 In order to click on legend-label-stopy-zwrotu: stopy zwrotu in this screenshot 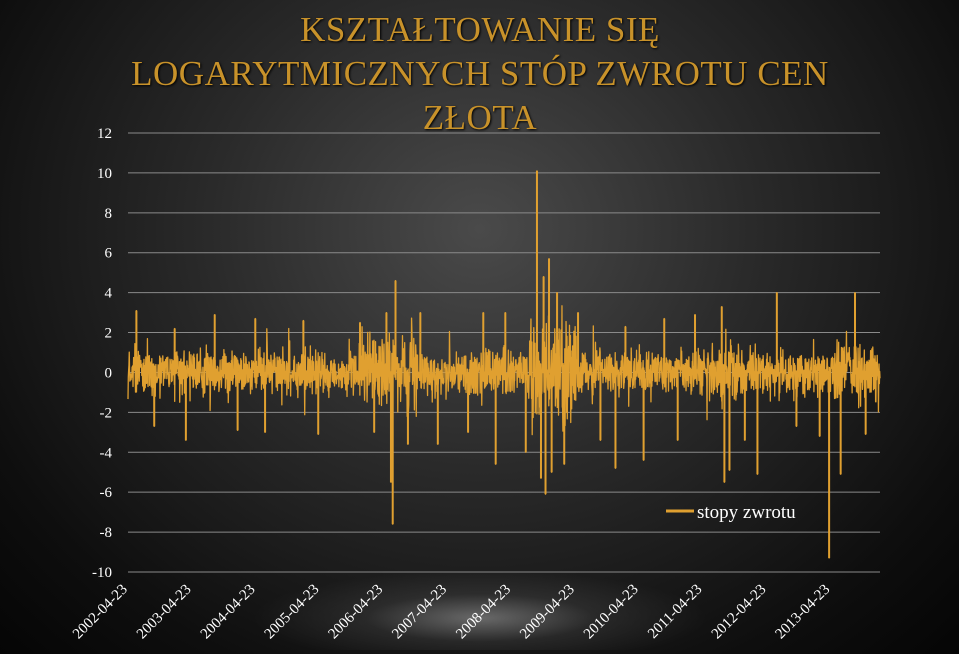, I will do `click(746, 512)`.